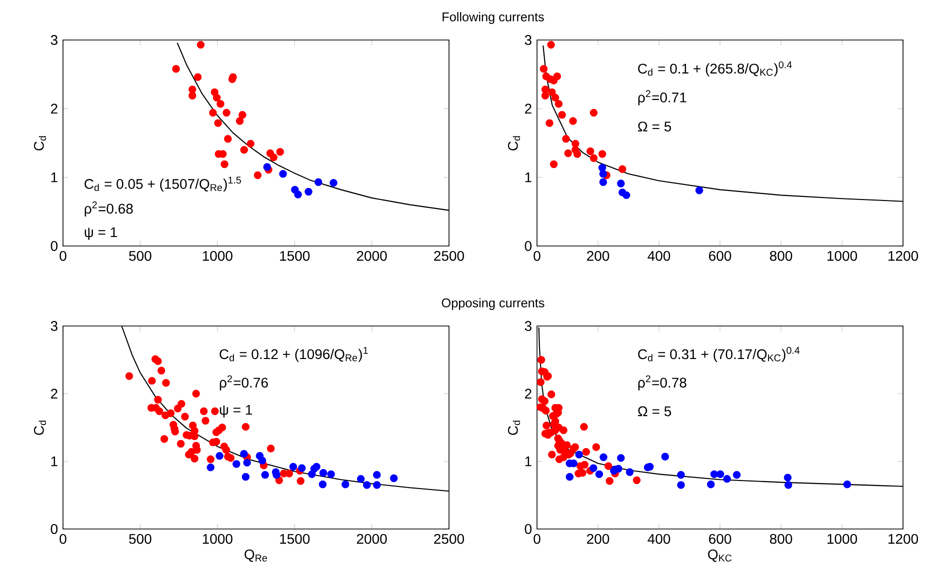 The width and height of the screenshot is (930, 588). What do you see at coordinates (294, 354) in the screenshot?
I see `annotation: C$_{d}$ = 0.12 + (1096/Q$_{Re}$)$^{1}$` at bounding box center [294, 354].